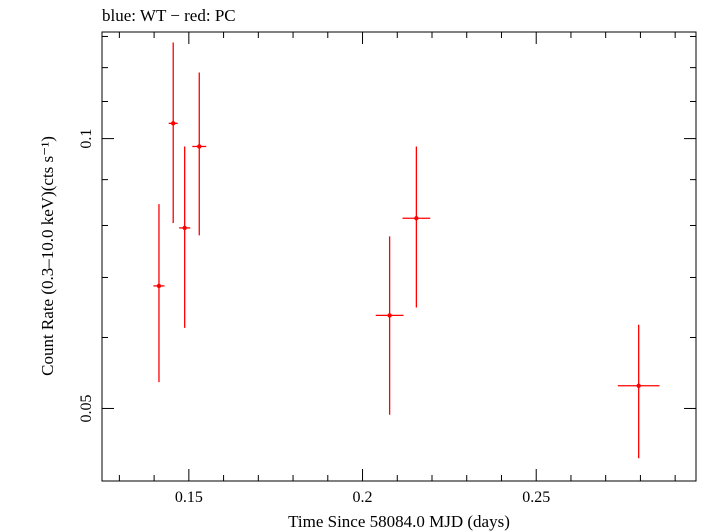  What do you see at coordinates (47, 256) in the screenshot?
I see `y-axis-label: Count Rate (0.3–10.0 keV)(cts s⁻¹)` at bounding box center [47, 256].